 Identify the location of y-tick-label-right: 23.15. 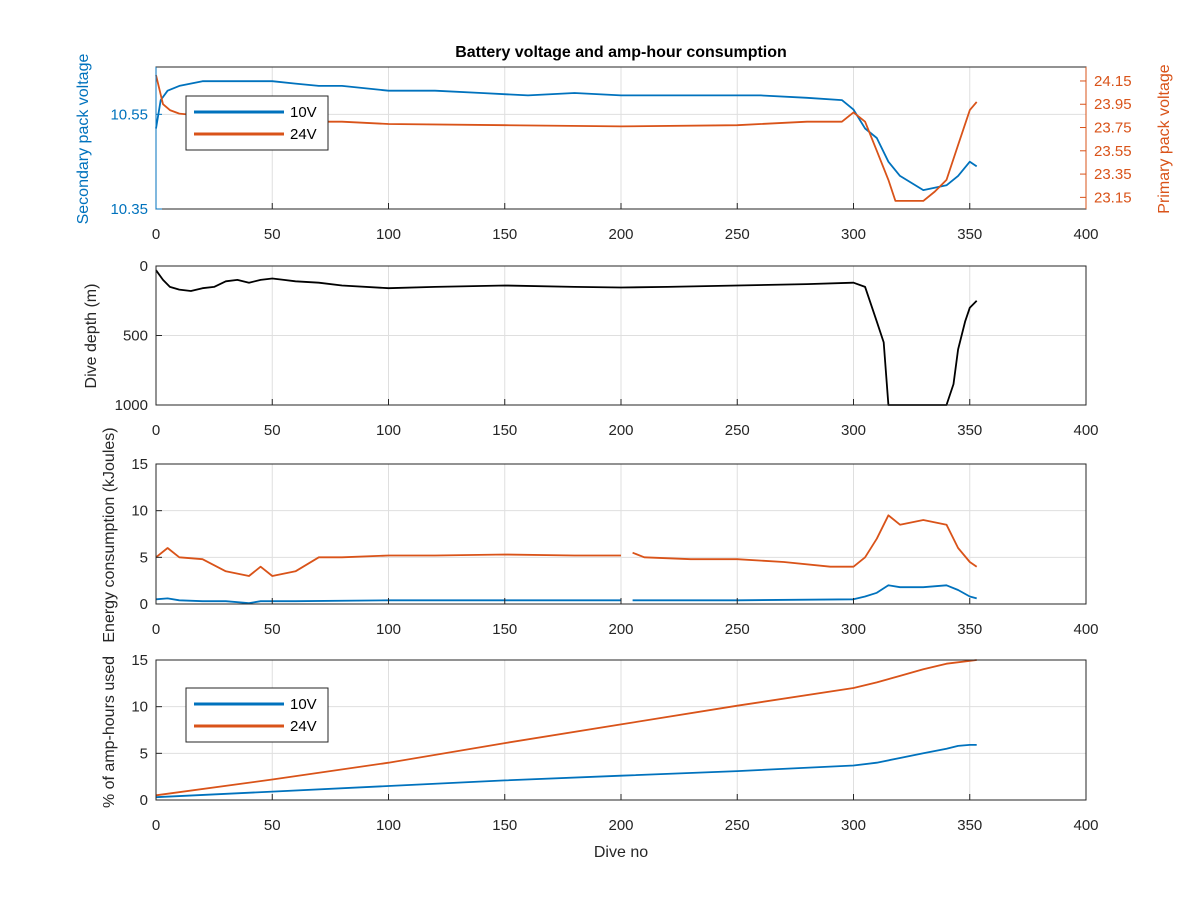
(1113, 197).